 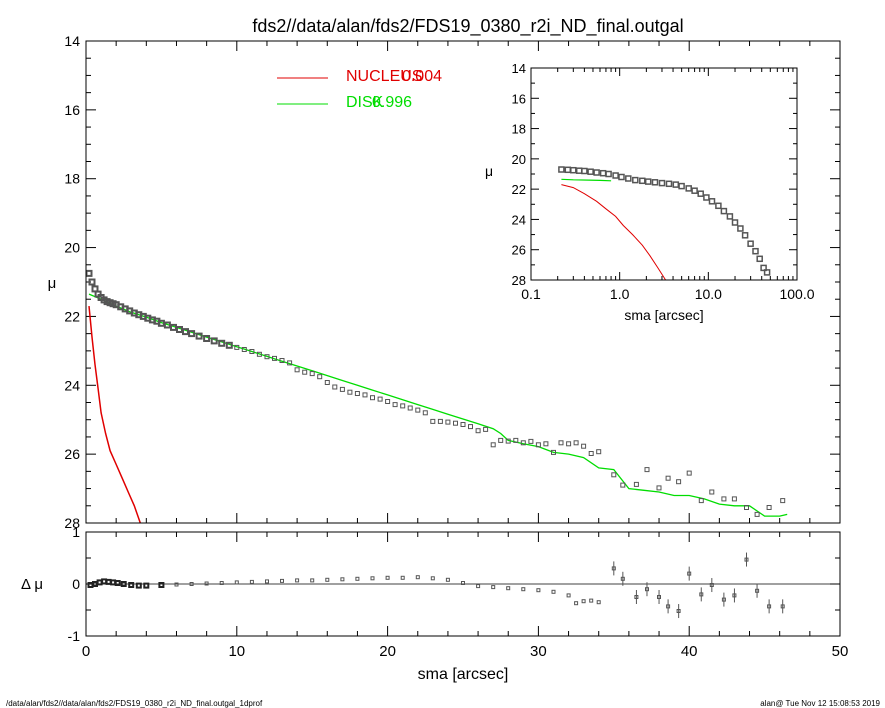 What do you see at coordinates (519, 189) in the screenshot?
I see `inset-y-tick-label: 22` at bounding box center [519, 189].